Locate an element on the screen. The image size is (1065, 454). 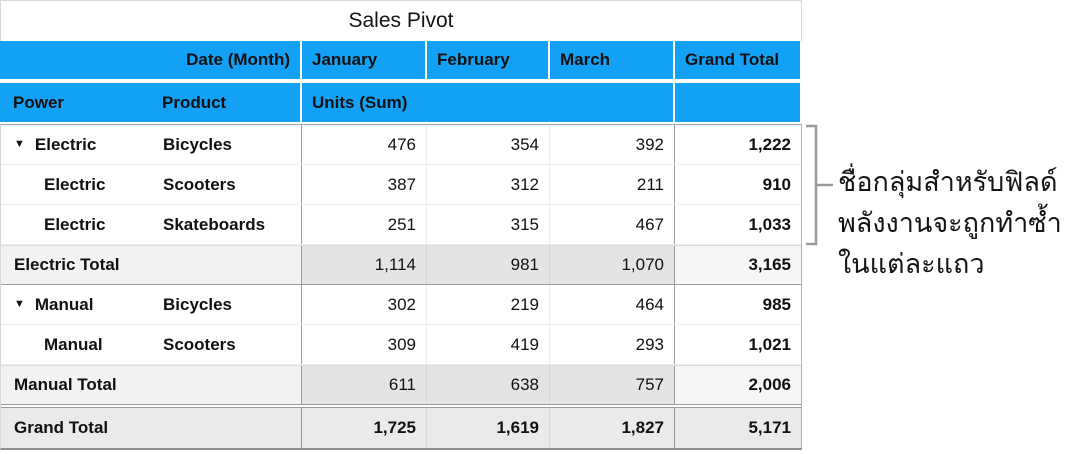
value-cell-grand-total: 985 is located at coordinates (737, 304).